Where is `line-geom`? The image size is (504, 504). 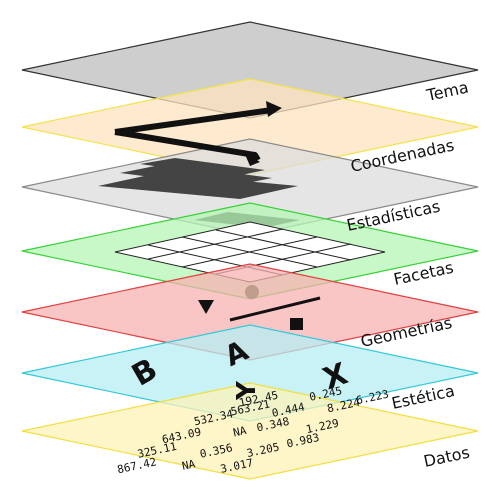
line-geom is located at coordinates (275, 309).